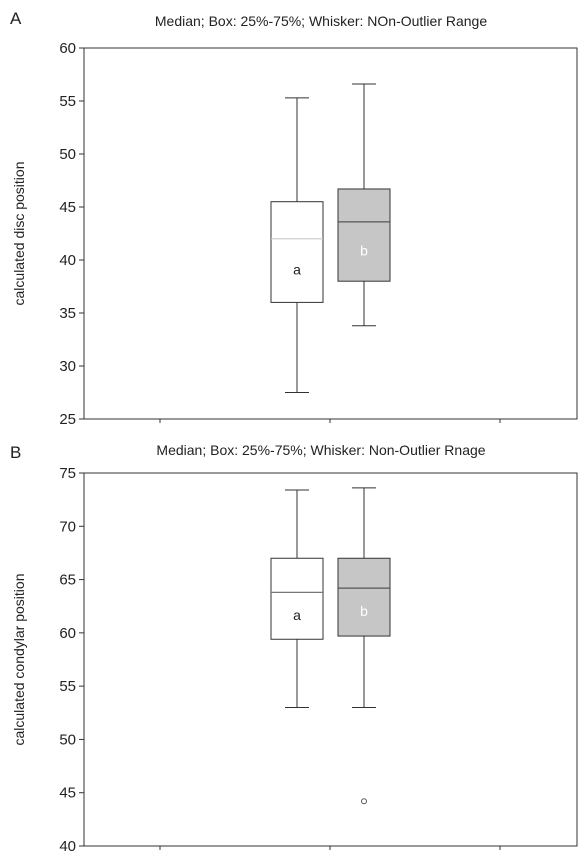 The image size is (578, 857). Describe the element at coordinates (16, 18) in the screenshot. I see `panel-letter: A` at that location.